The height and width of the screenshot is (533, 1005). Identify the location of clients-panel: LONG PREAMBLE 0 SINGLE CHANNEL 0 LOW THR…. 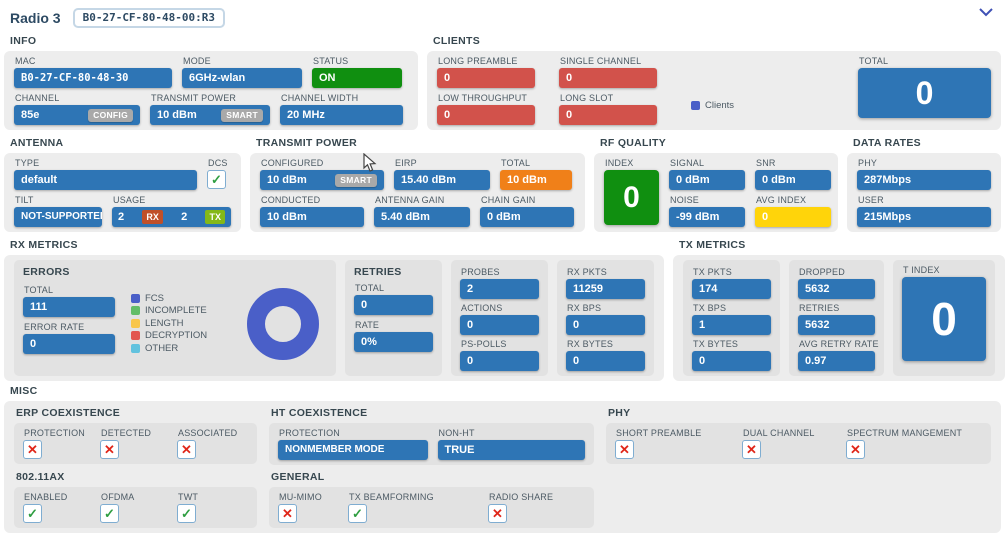
(714, 90).